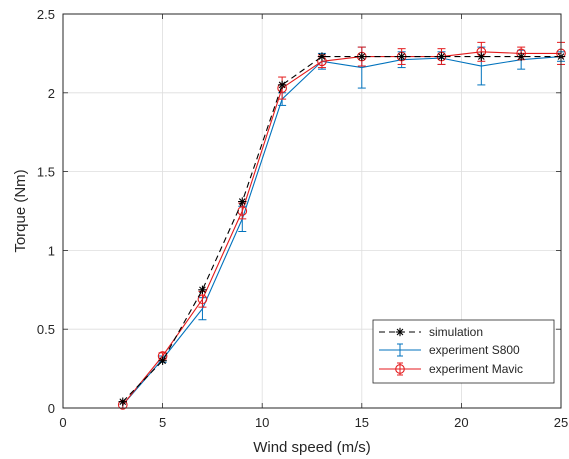  What do you see at coordinates (20, 210) in the screenshot?
I see `y-axis-label: Torque (Nm)` at bounding box center [20, 210].